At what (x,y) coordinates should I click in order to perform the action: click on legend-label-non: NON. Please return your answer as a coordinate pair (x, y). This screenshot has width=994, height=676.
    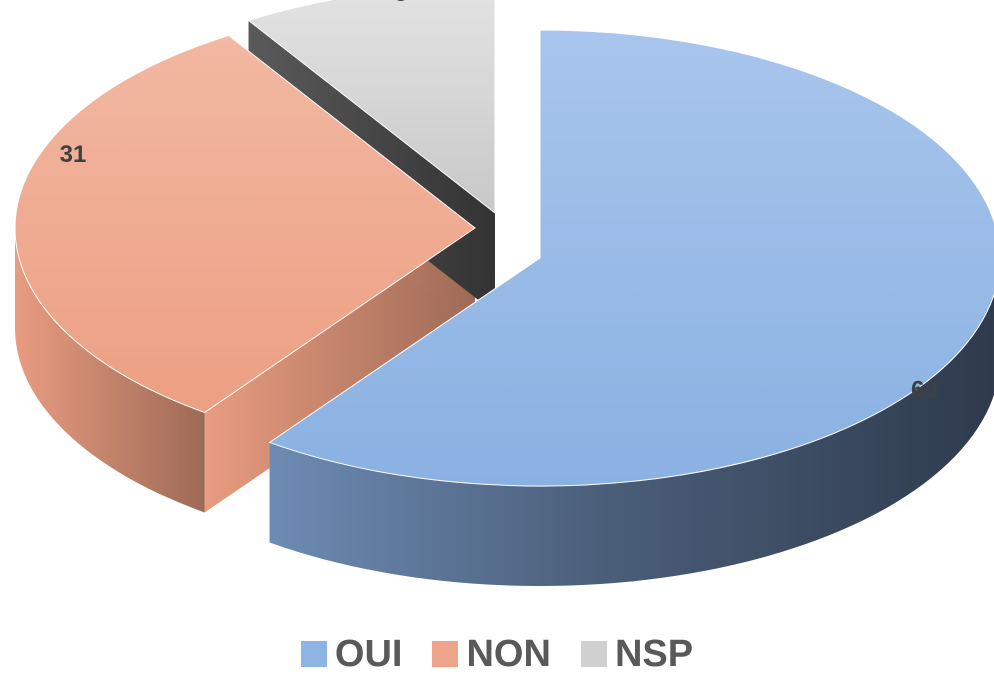
    Looking at the image, I should click on (508, 654).